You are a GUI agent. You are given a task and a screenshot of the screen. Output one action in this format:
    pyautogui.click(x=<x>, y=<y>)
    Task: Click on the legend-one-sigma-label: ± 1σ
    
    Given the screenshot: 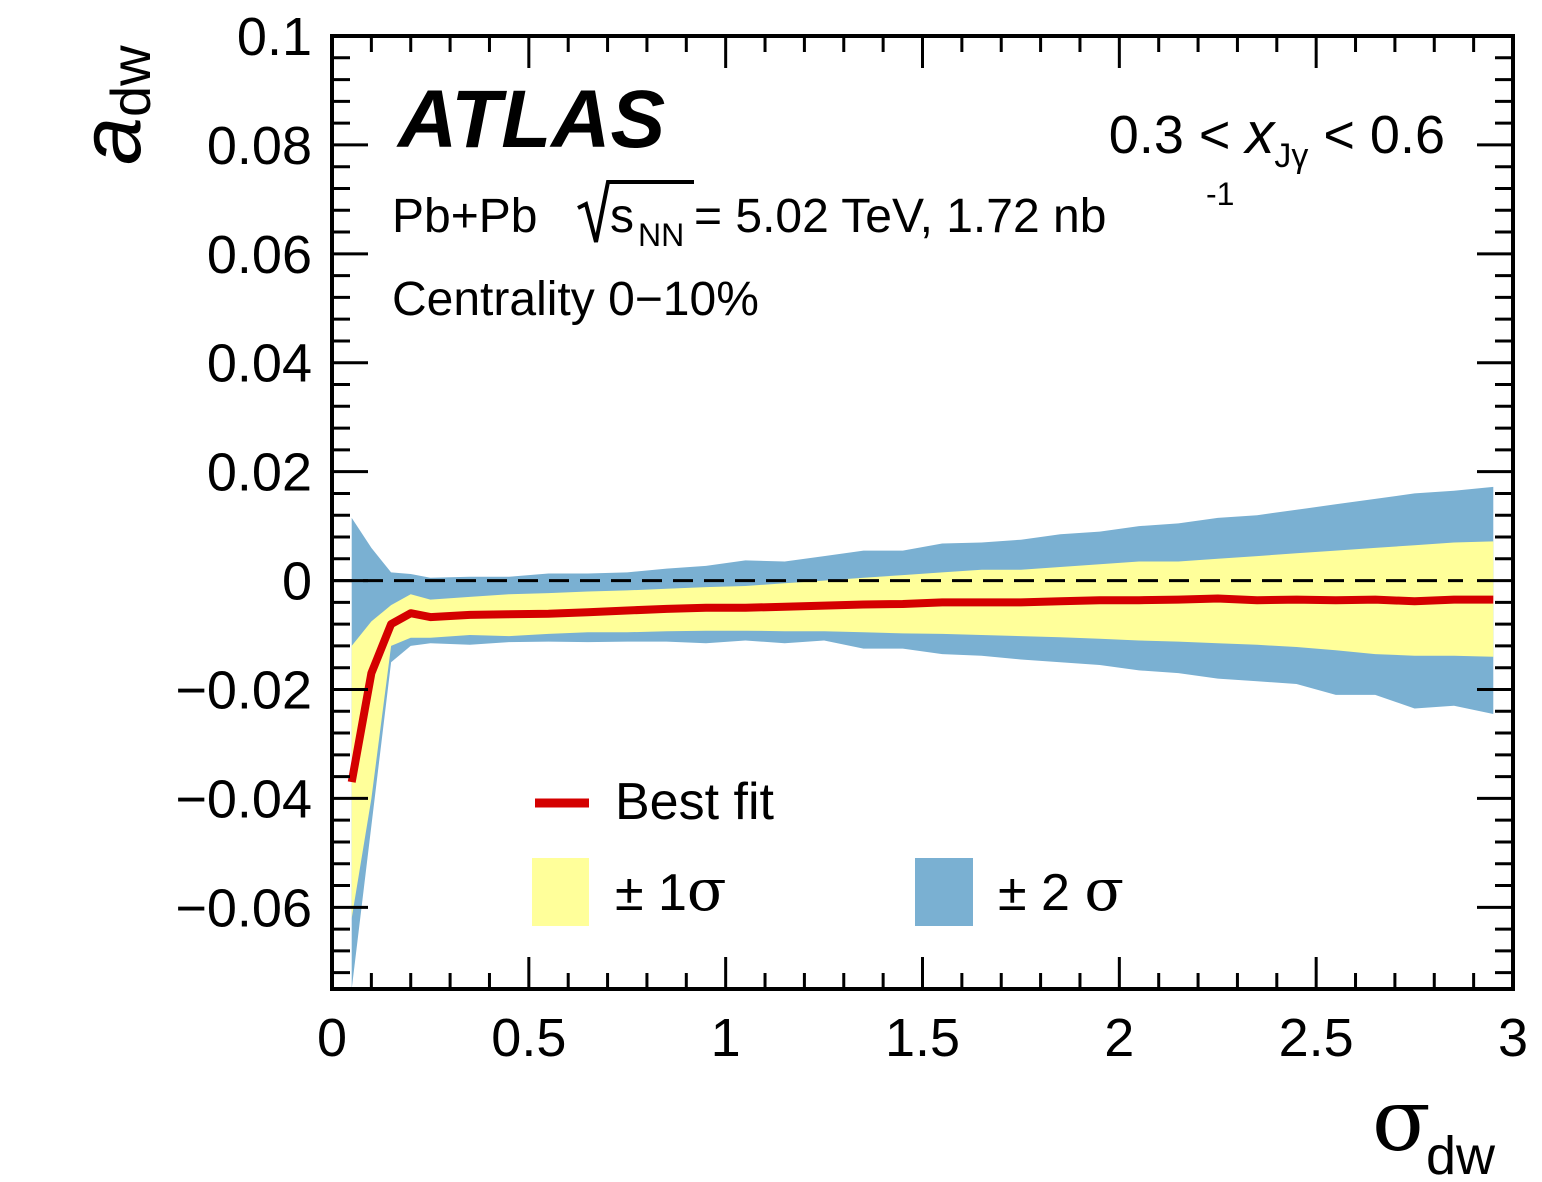 What is the action you would take?
    pyautogui.click(x=671, y=890)
    